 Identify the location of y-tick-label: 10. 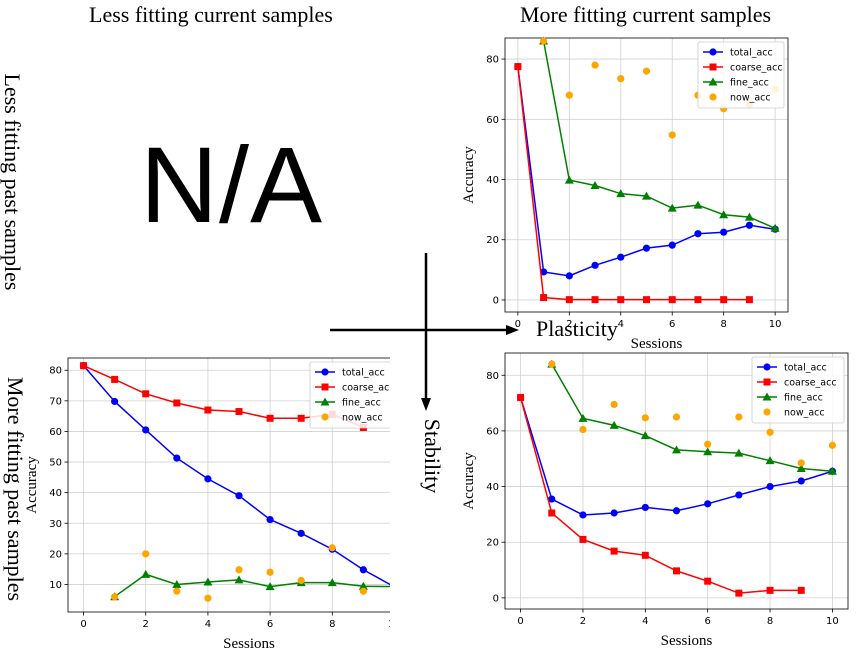
(55, 585).